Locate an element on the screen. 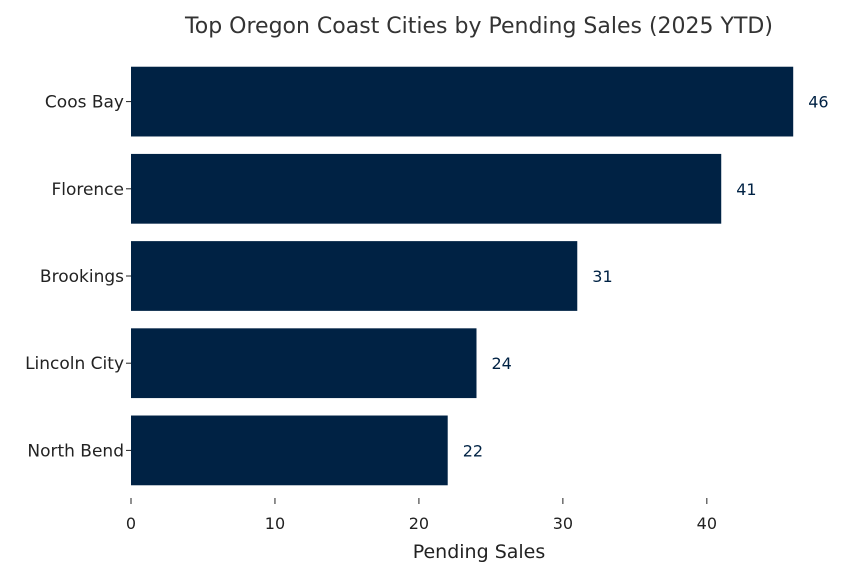 The width and height of the screenshot is (848, 577). category-label: Florence is located at coordinates (87, 190).